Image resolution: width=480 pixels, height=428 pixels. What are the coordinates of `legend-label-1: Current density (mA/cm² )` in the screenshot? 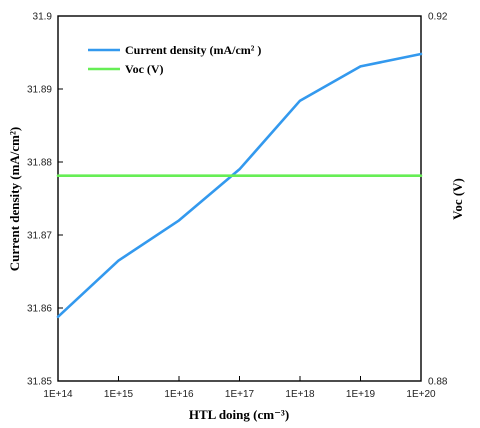 It's located at (193, 50).